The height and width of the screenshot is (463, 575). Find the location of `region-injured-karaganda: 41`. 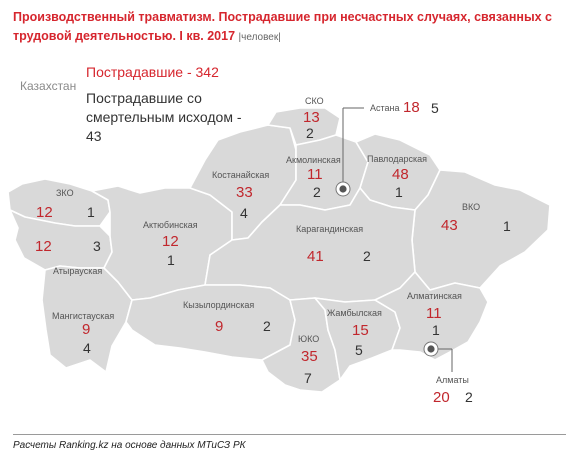

region-injured-karaganda: 41 is located at coordinates (315, 256).